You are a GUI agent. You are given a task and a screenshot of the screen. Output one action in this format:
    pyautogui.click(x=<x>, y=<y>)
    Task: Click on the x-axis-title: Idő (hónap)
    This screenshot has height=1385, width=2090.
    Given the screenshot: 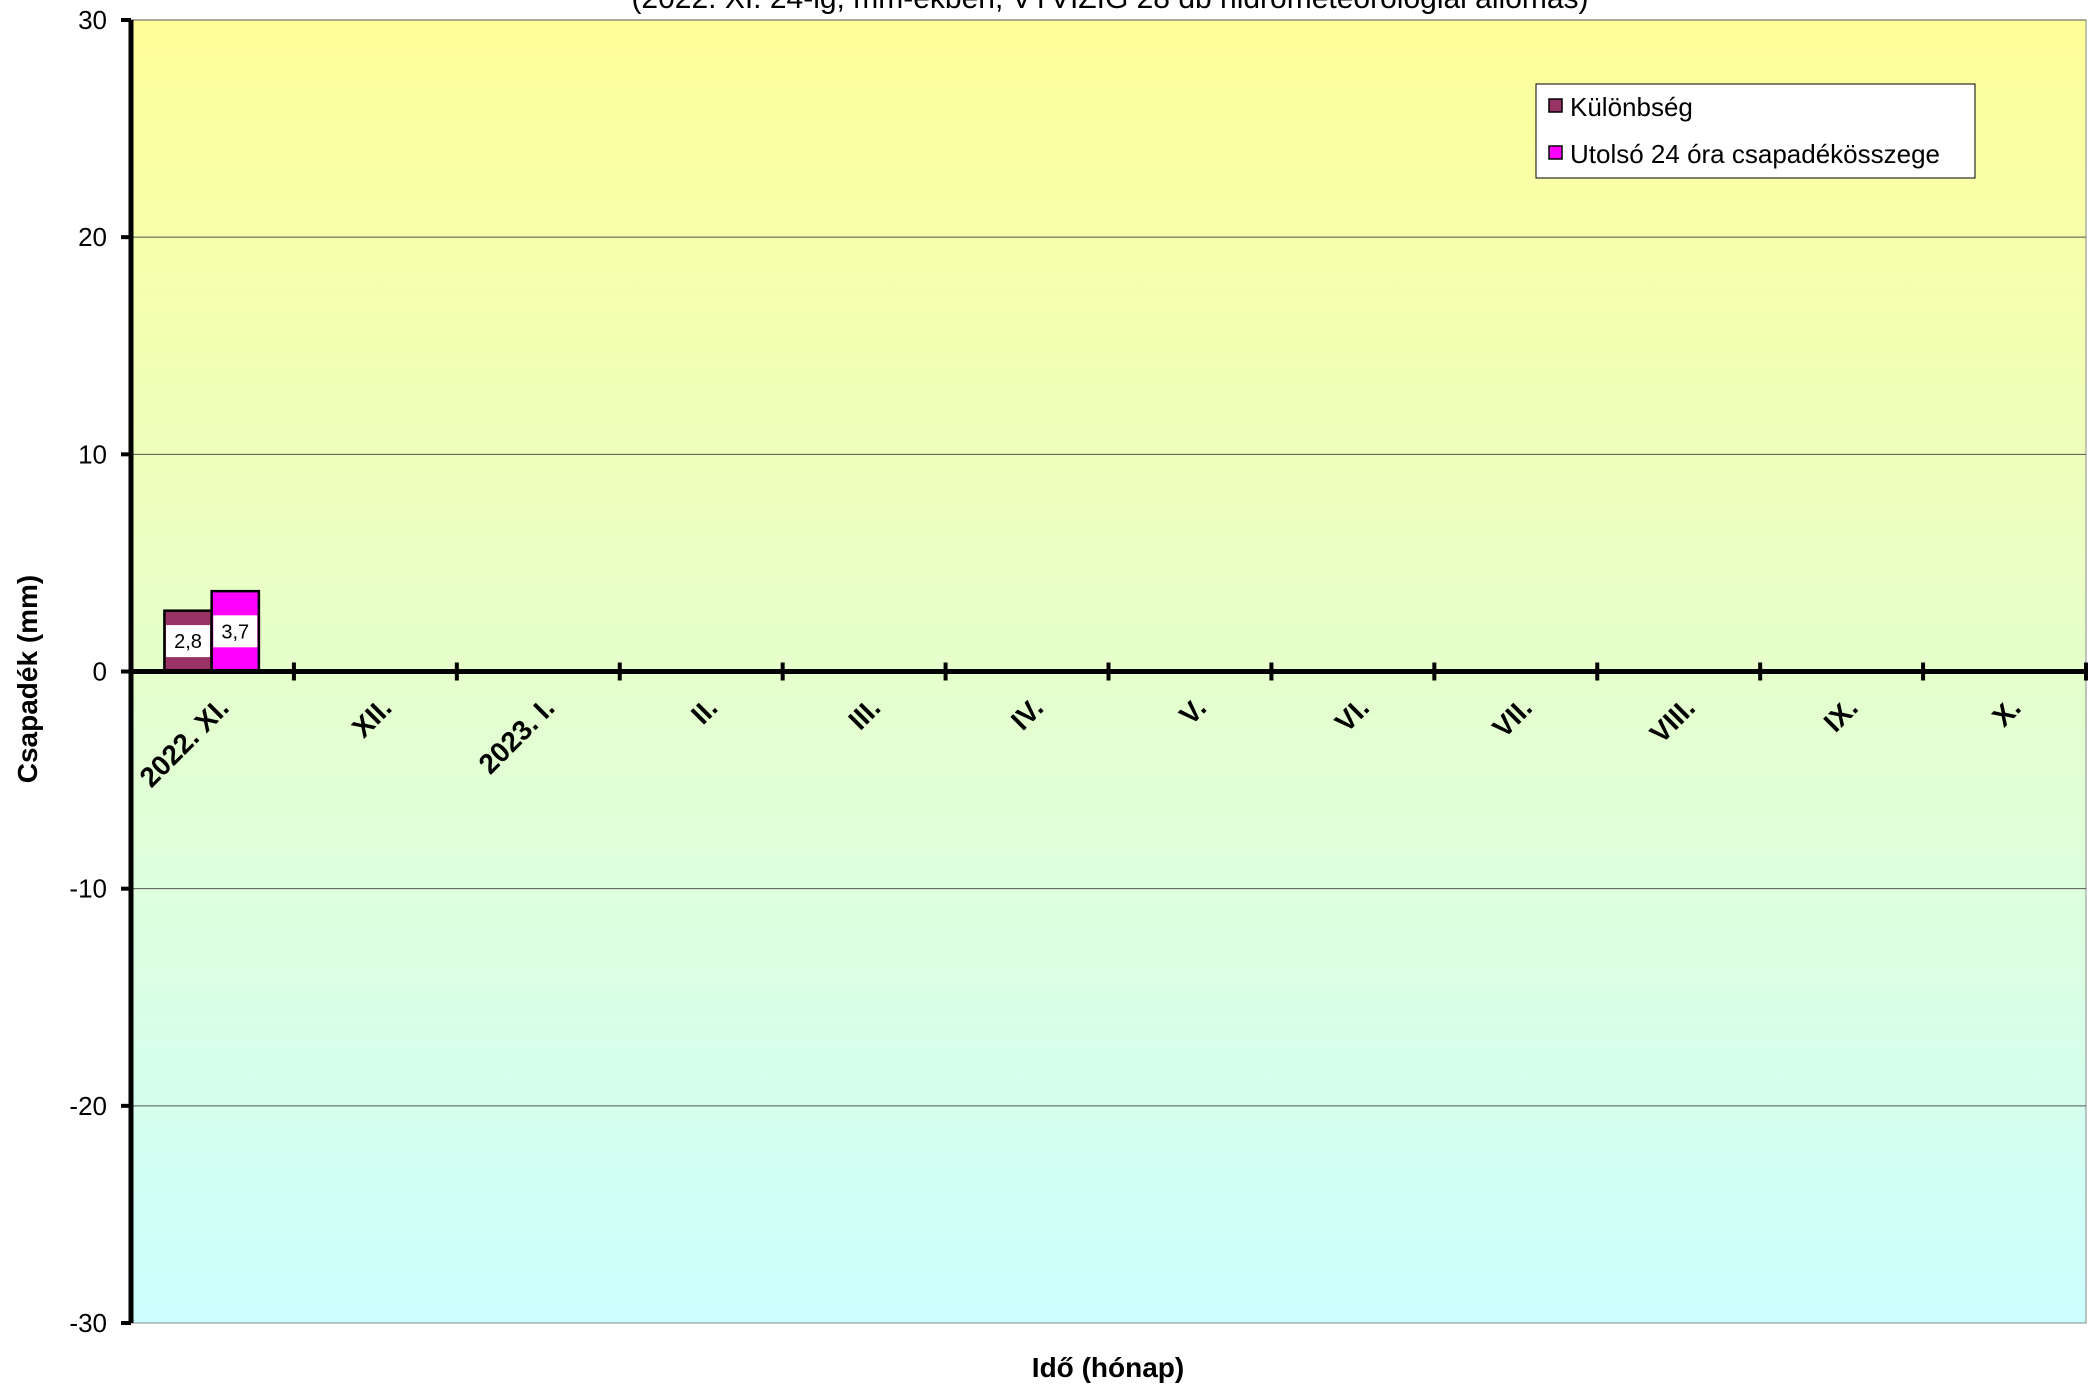 What is the action you would take?
    pyautogui.click(x=1108, y=1367)
    